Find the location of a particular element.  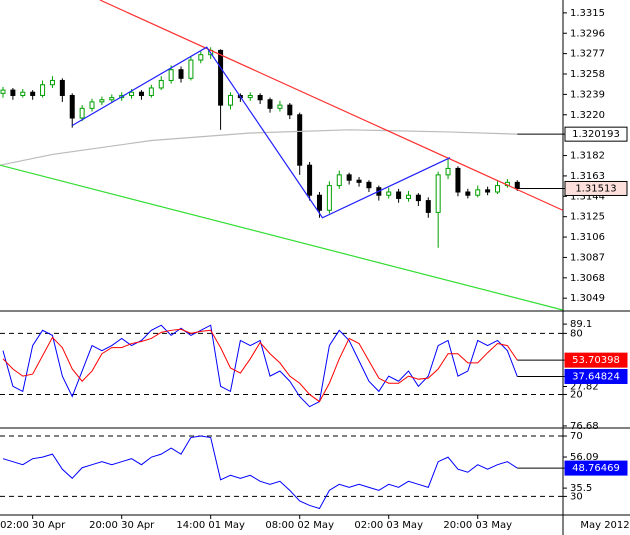

y-tick-label: 35.5 is located at coordinates (581, 488).